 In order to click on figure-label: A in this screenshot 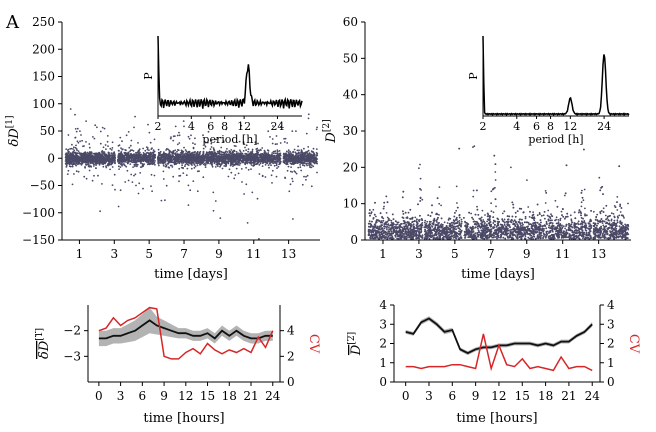, I will do `click(12, 22)`.